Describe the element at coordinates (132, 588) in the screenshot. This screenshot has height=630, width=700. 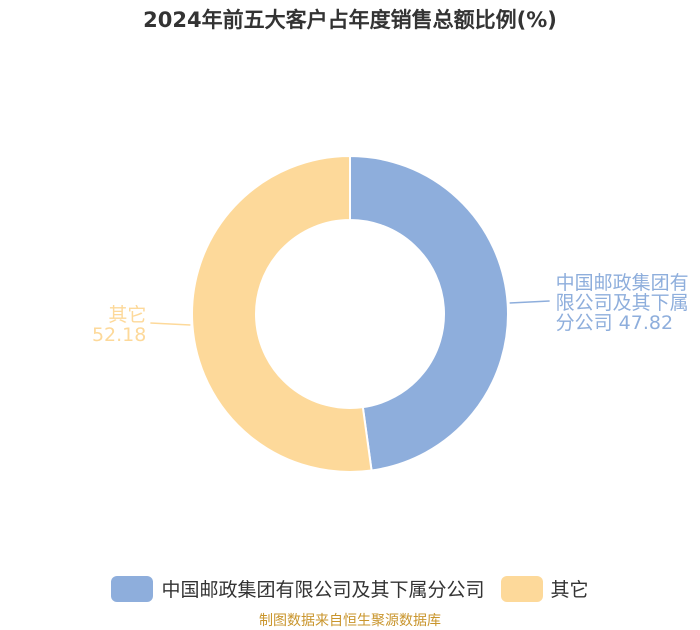
I see `legend-swatch-china-post` at that location.